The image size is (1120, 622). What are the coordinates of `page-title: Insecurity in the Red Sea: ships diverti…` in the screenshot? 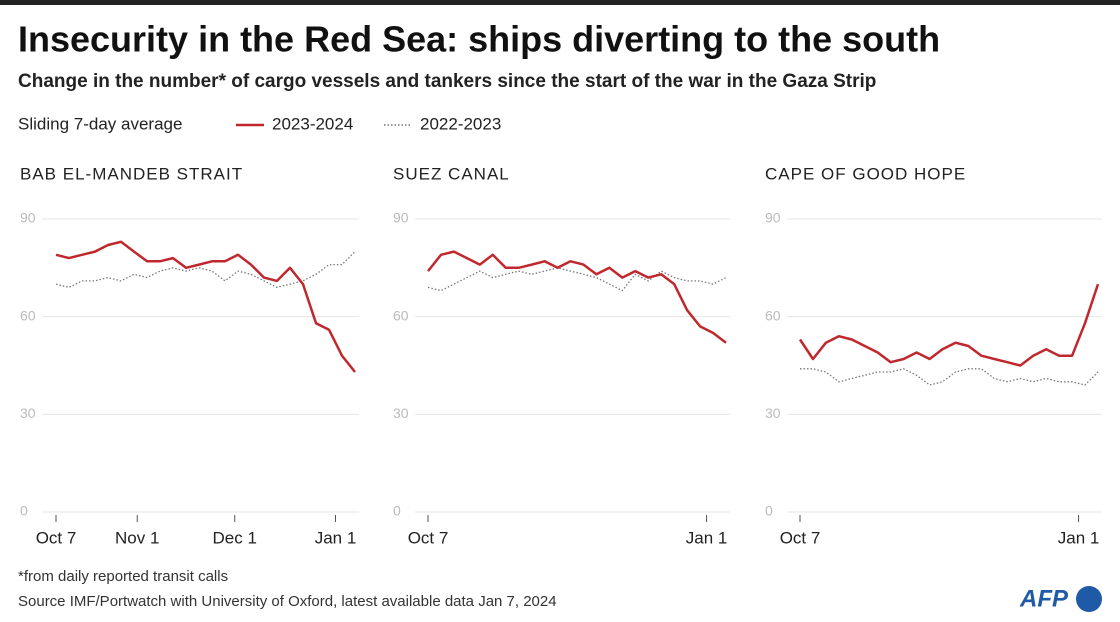 It's located at (479, 39).